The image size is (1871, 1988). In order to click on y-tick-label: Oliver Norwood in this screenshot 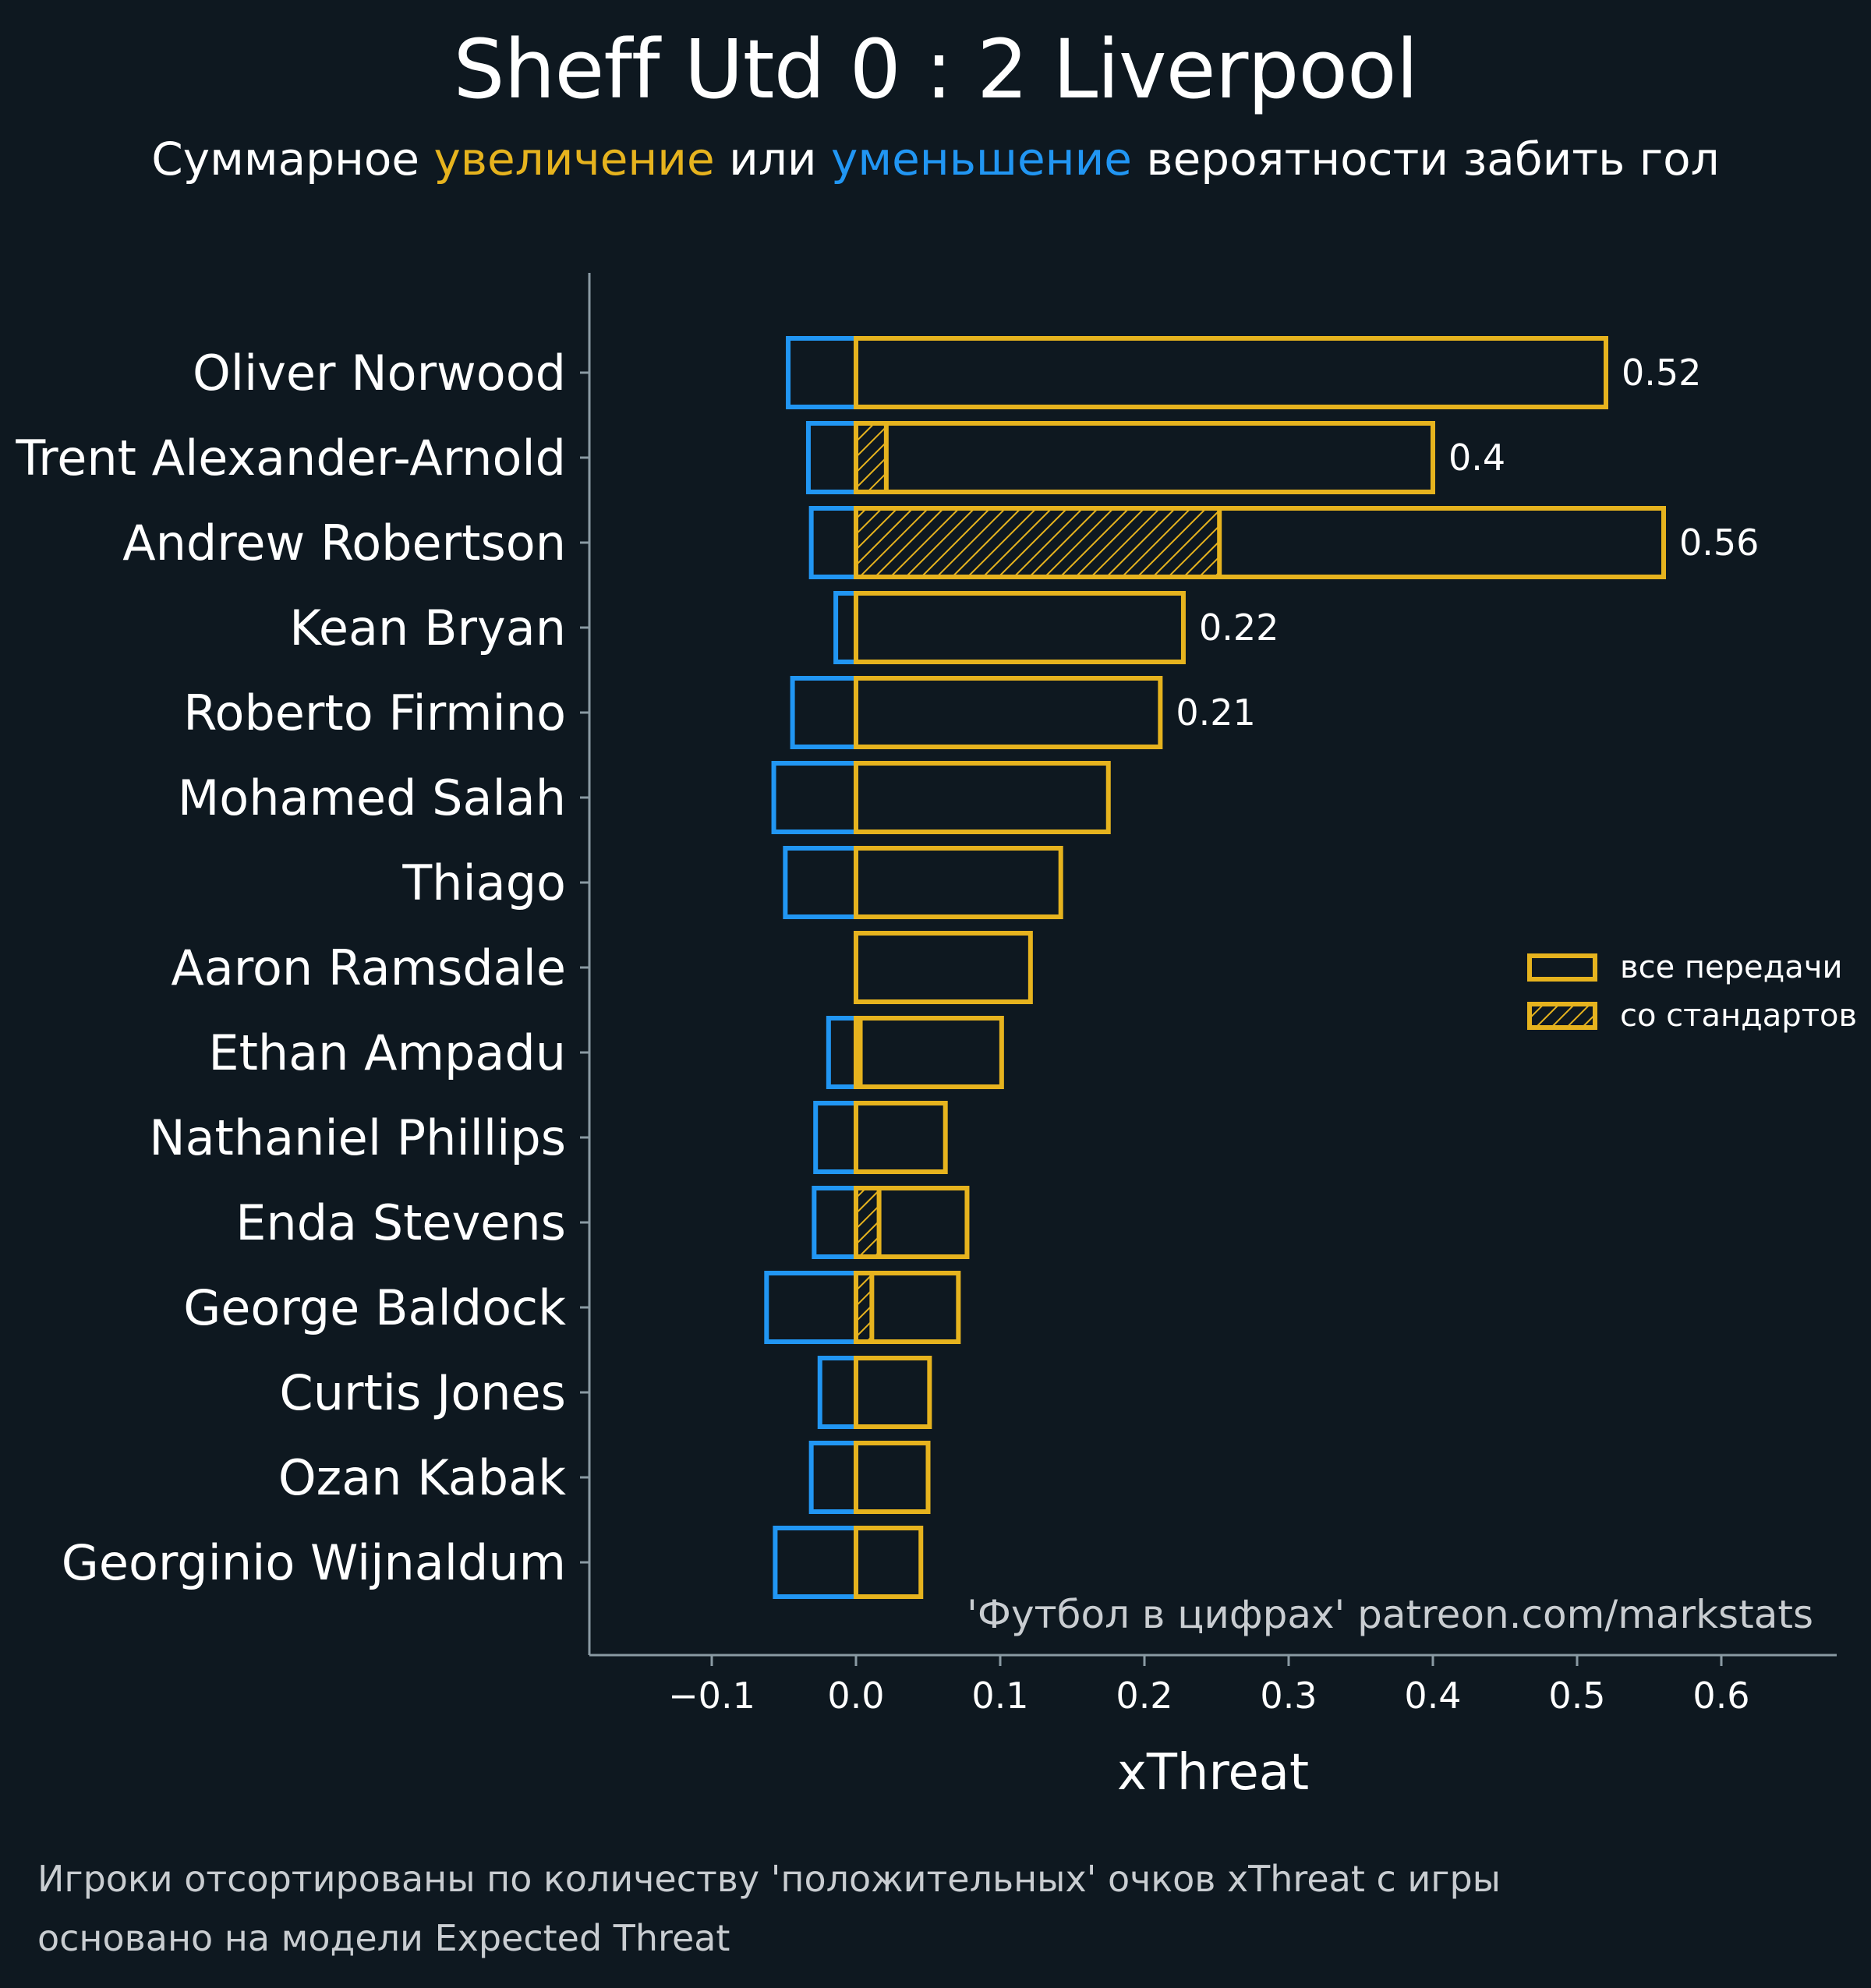, I will do `click(379, 373)`.